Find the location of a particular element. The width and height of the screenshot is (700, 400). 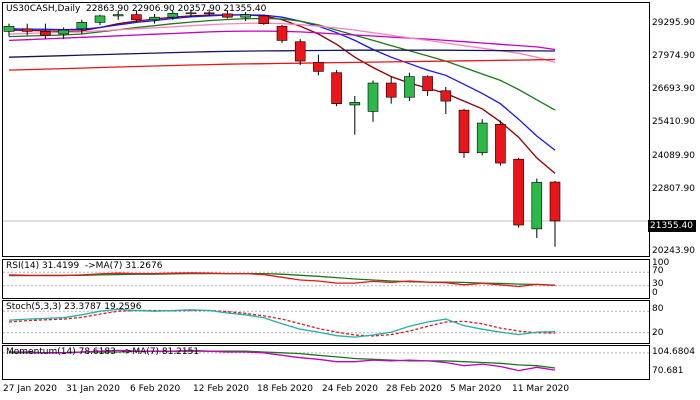

price-tick: 20243.90 is located at coordinates (673, 251).